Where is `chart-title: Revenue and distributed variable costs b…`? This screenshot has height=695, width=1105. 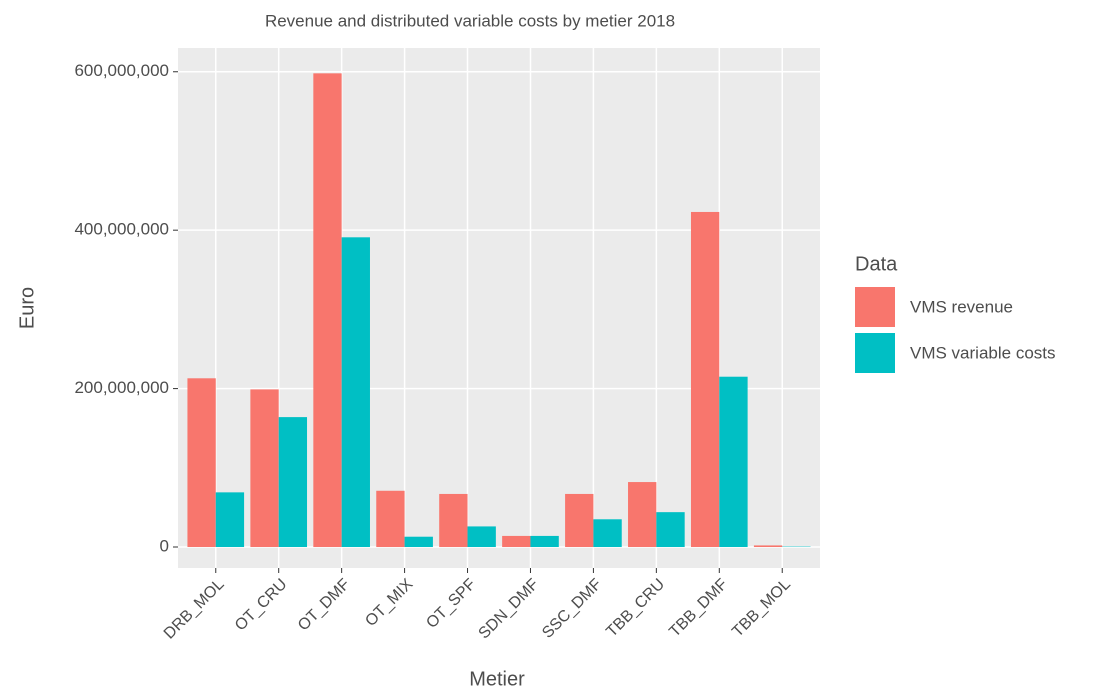 chart-title: Revenue and distributed variable costs b… is located at coordinates (470, 20).